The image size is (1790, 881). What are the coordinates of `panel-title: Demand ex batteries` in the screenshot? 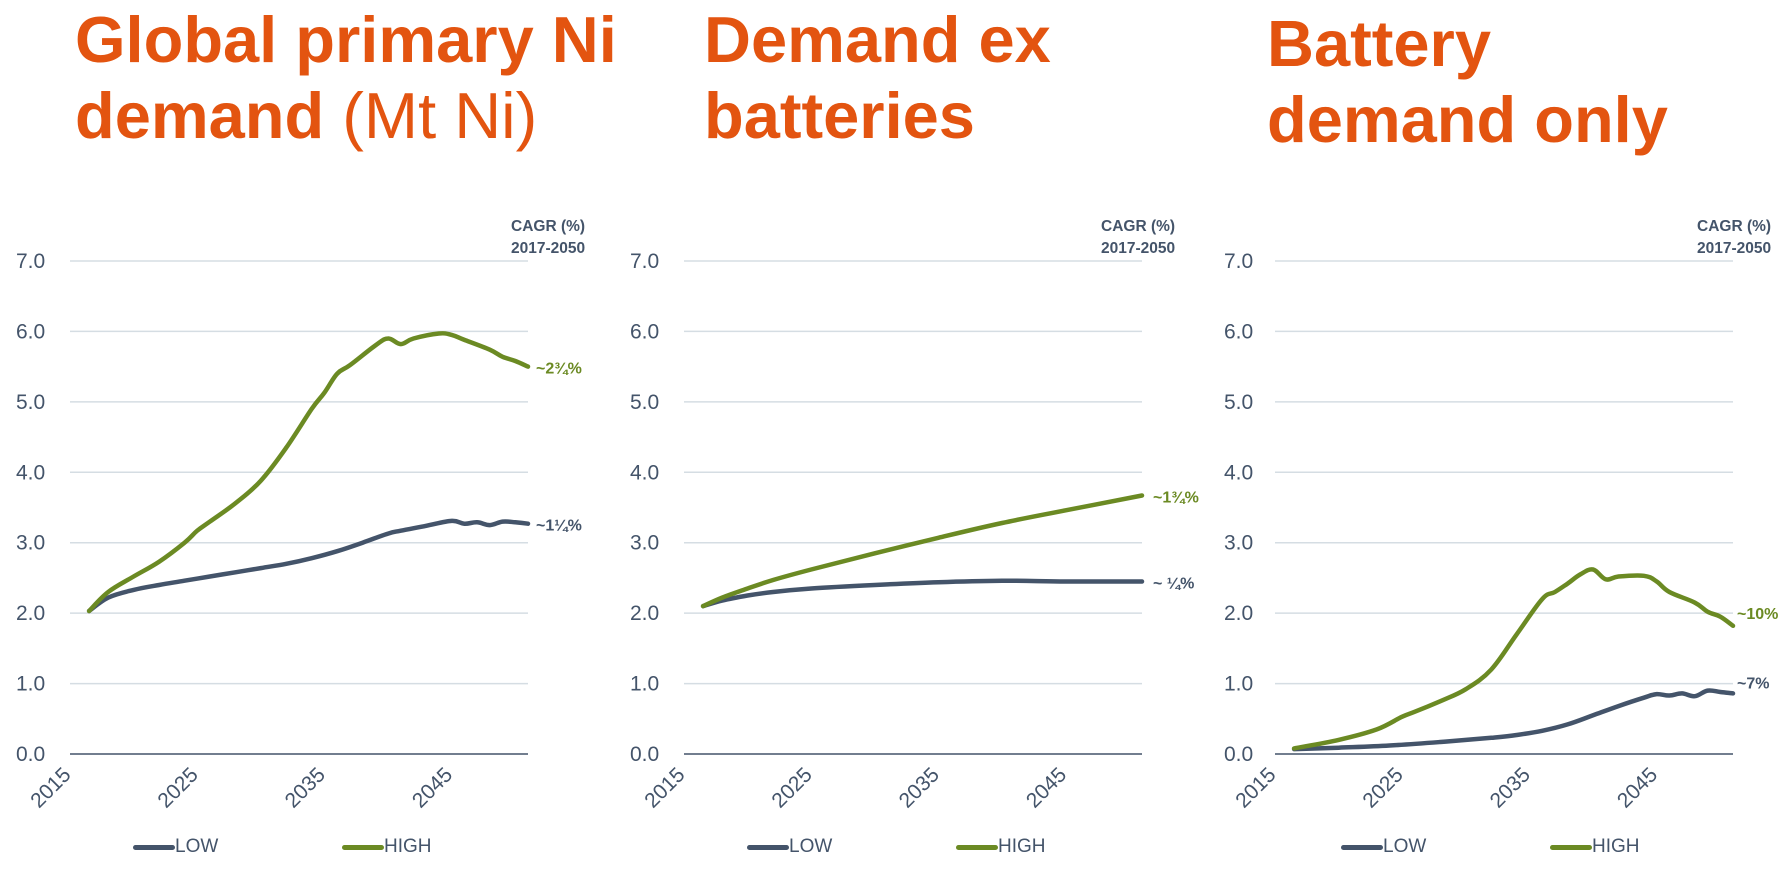 It's located at (877, 77).